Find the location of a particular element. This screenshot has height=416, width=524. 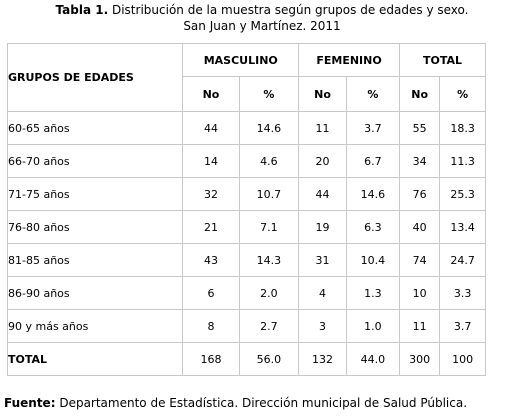

femenino-percent-cell: 10.4 is located at coordinates (372, 260).